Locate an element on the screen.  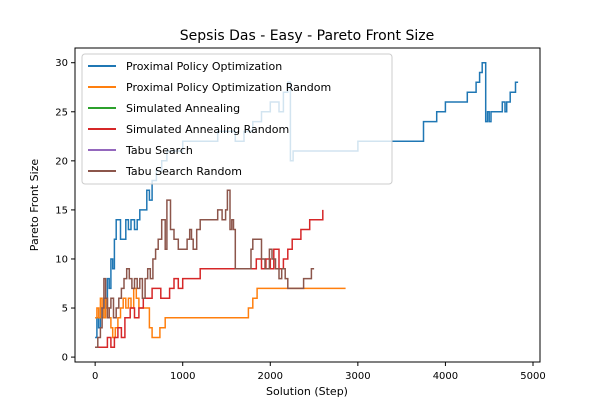
y-tick-label: 30 is located at coordinates (61, 63).